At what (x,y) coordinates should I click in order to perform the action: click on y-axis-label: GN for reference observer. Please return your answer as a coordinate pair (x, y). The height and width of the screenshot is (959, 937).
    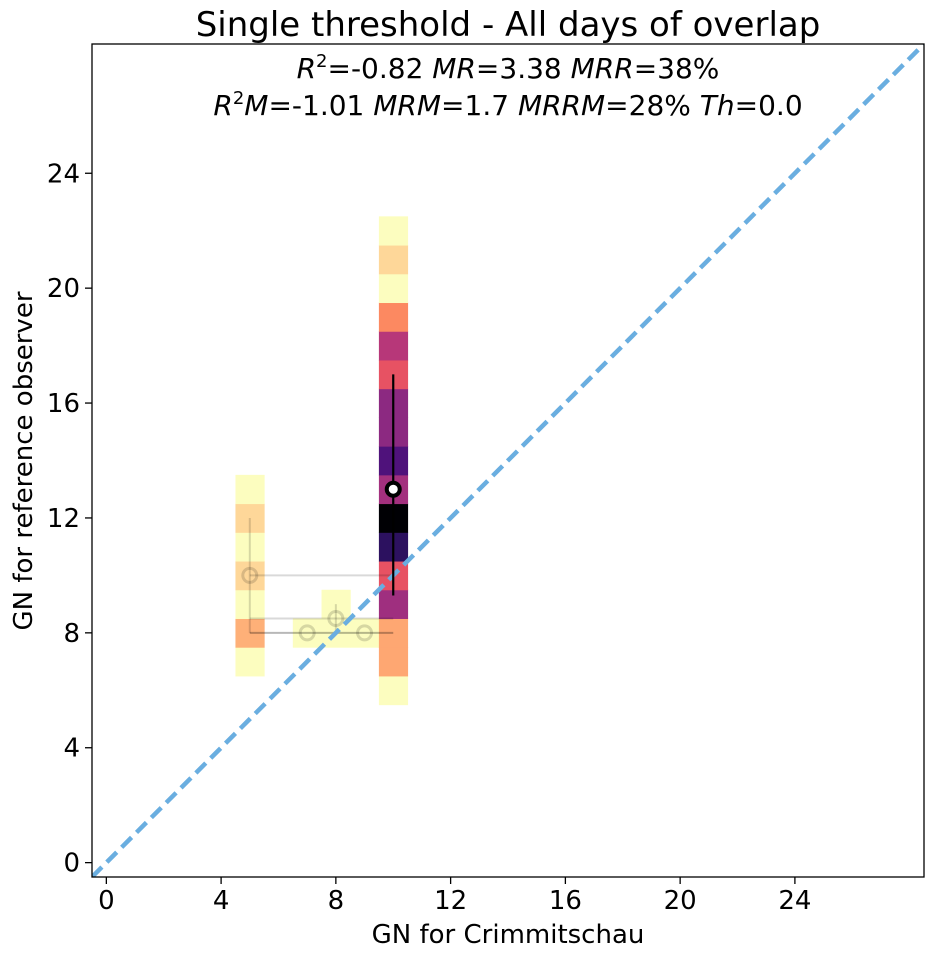
    Looking at the image, I should click on (24, 460).